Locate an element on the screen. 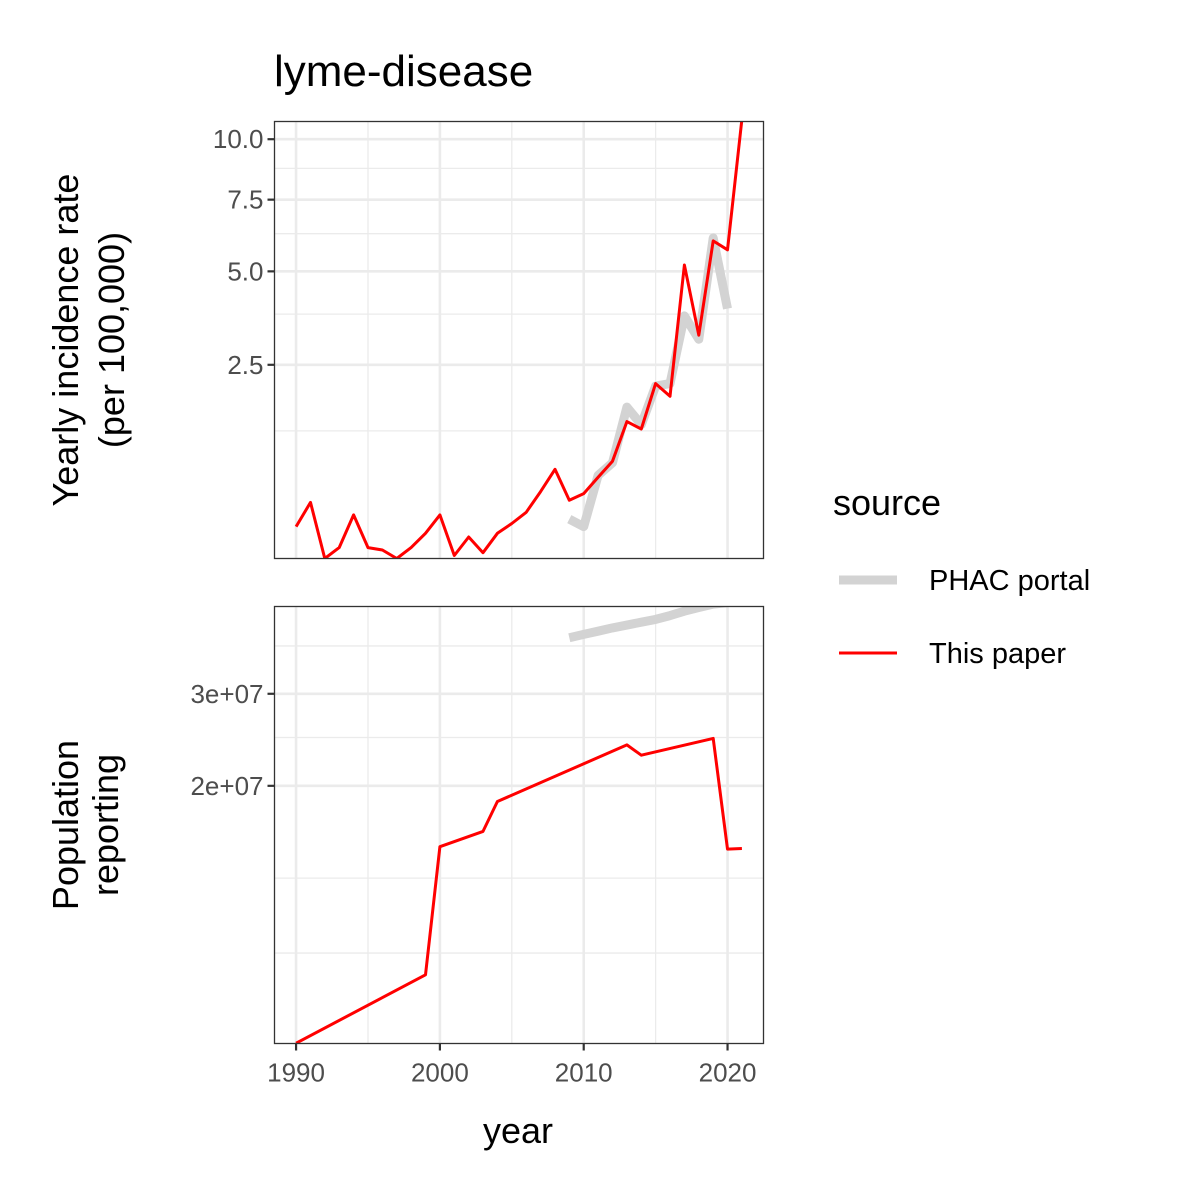  x-tick-label: 2020 is located at coordinates (728, 1073).